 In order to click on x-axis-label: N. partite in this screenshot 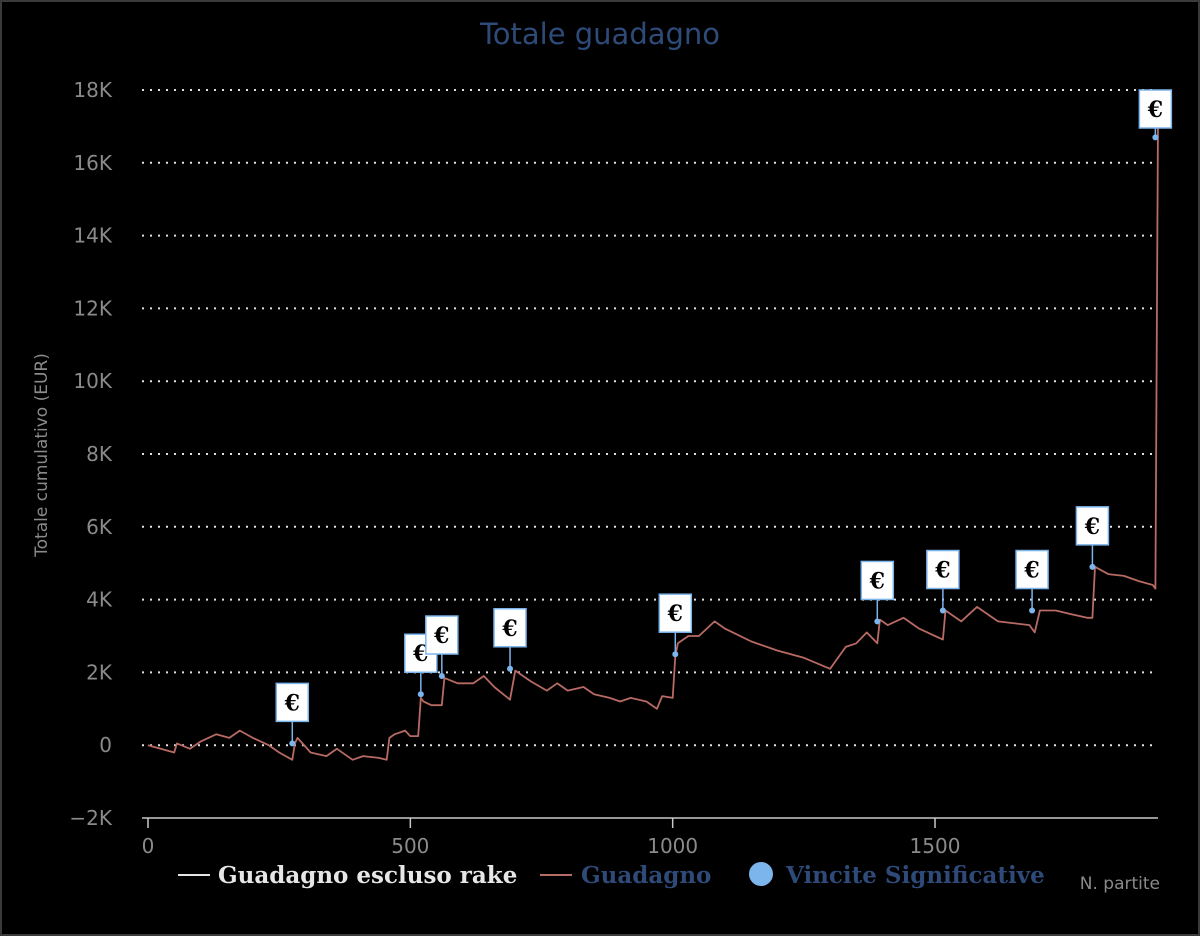, I will do `click(1120, 884)`.